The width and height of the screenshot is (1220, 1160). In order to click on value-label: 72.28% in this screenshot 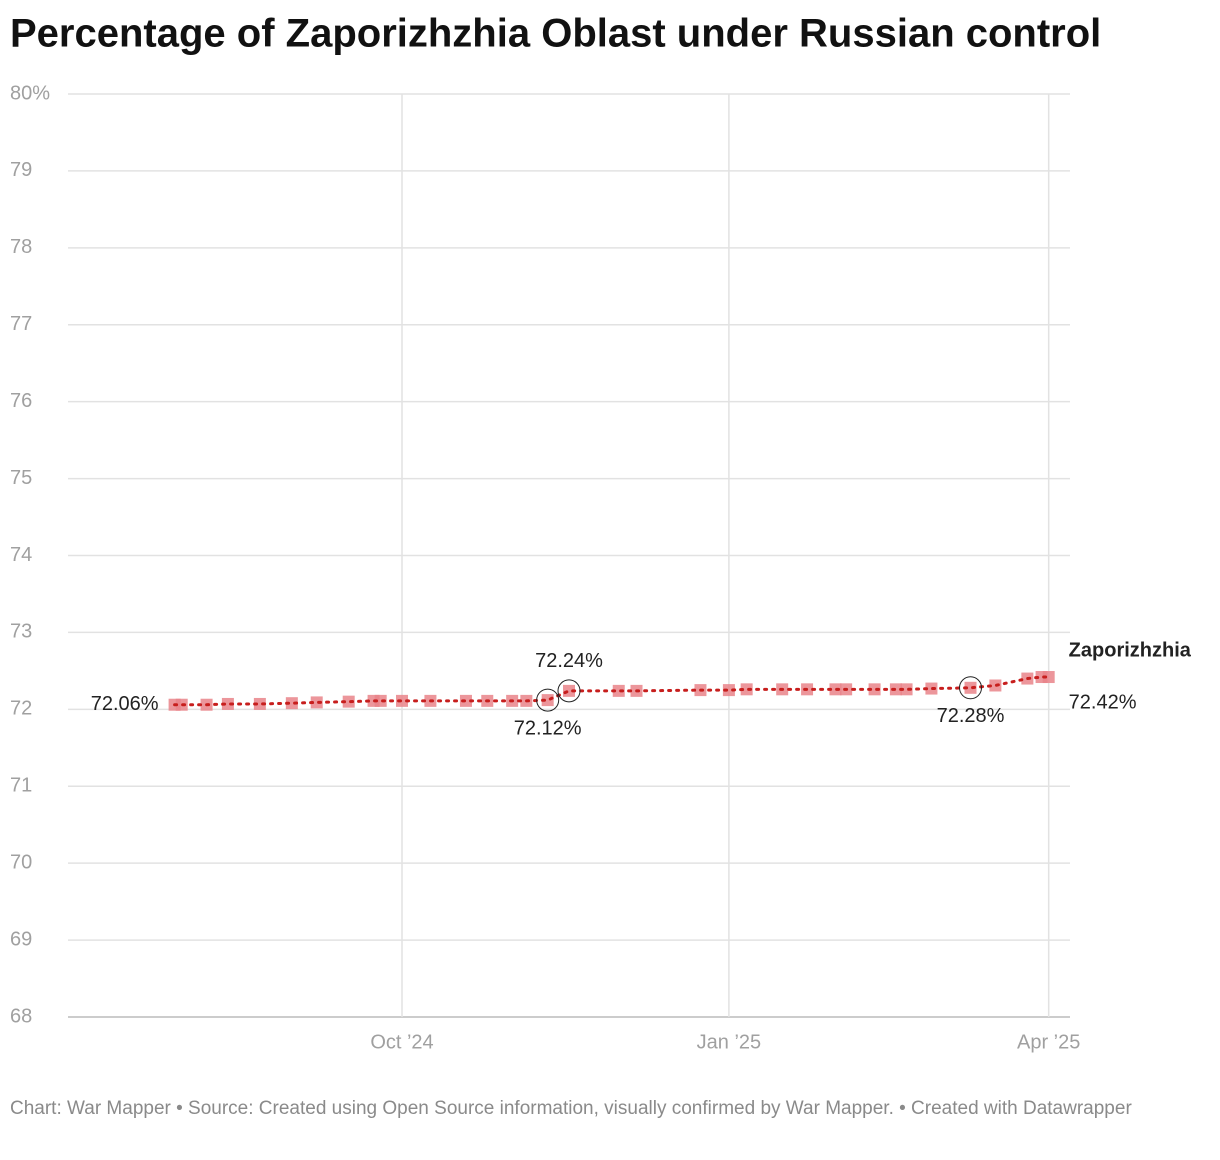, I will do `click(971, 716)`.